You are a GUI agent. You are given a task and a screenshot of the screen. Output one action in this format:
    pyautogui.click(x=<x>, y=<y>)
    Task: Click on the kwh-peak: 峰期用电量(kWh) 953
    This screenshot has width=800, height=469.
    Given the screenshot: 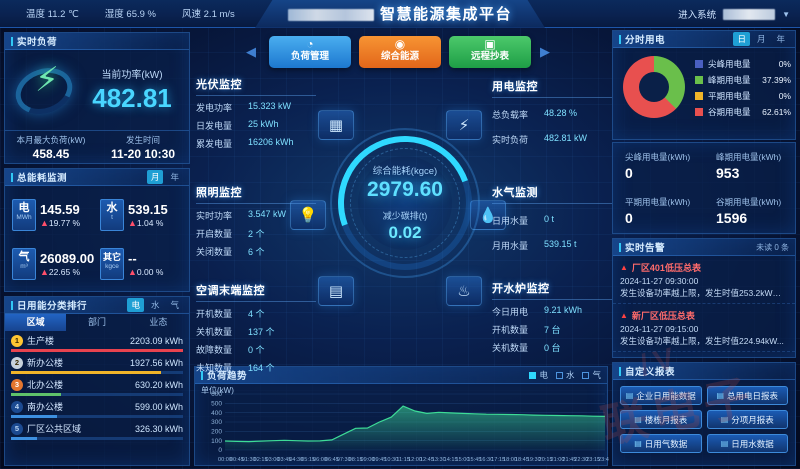 What is the action you would take?
    pyautogui.click(x=749, y=166)
    